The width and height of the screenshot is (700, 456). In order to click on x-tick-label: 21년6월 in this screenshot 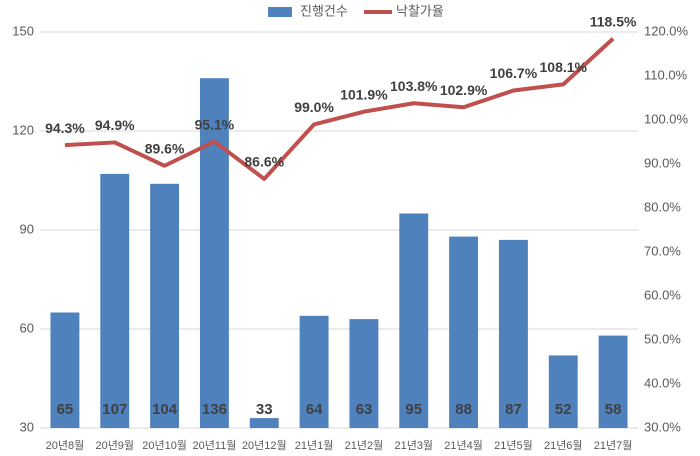, I will do `click(563, 445)`.